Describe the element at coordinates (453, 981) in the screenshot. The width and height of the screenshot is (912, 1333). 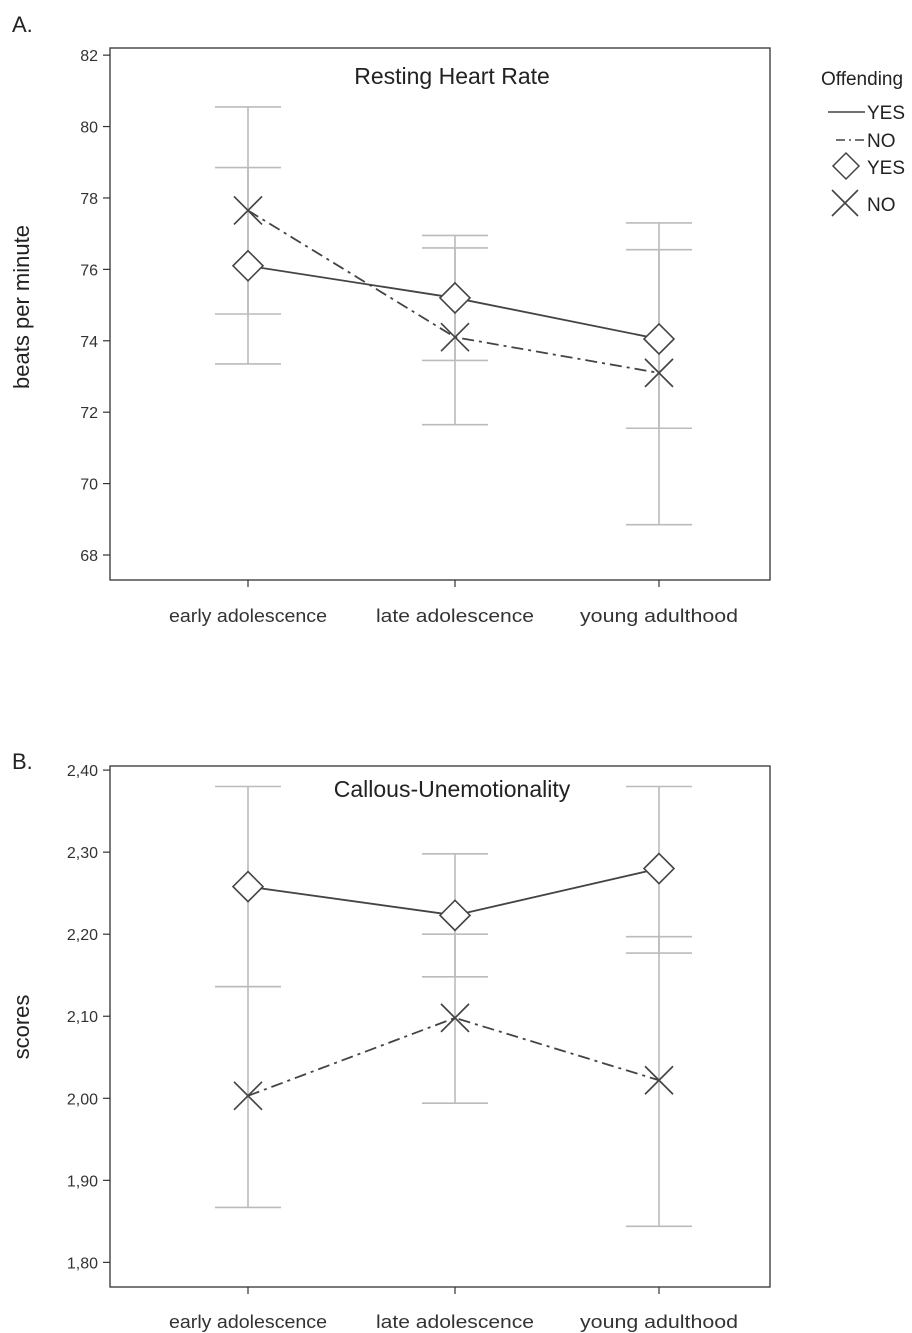
I see `panel-b-markers` at that location.